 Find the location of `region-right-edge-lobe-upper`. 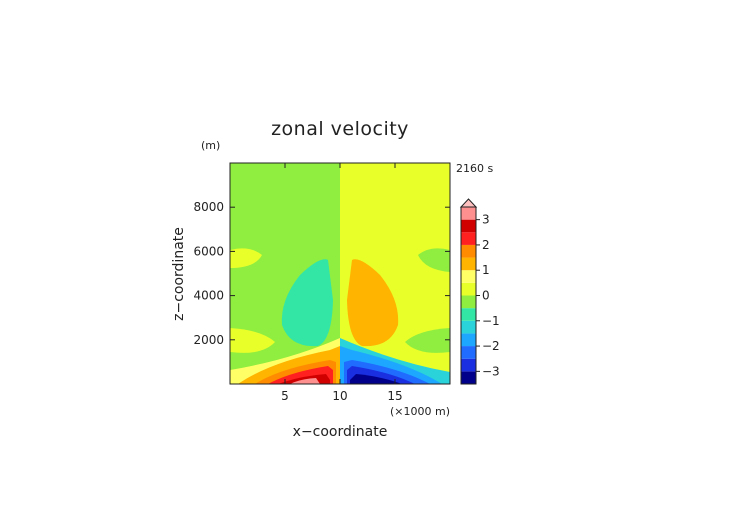

region-right-edge-lobe-upper is located at coordinates (434, 260).